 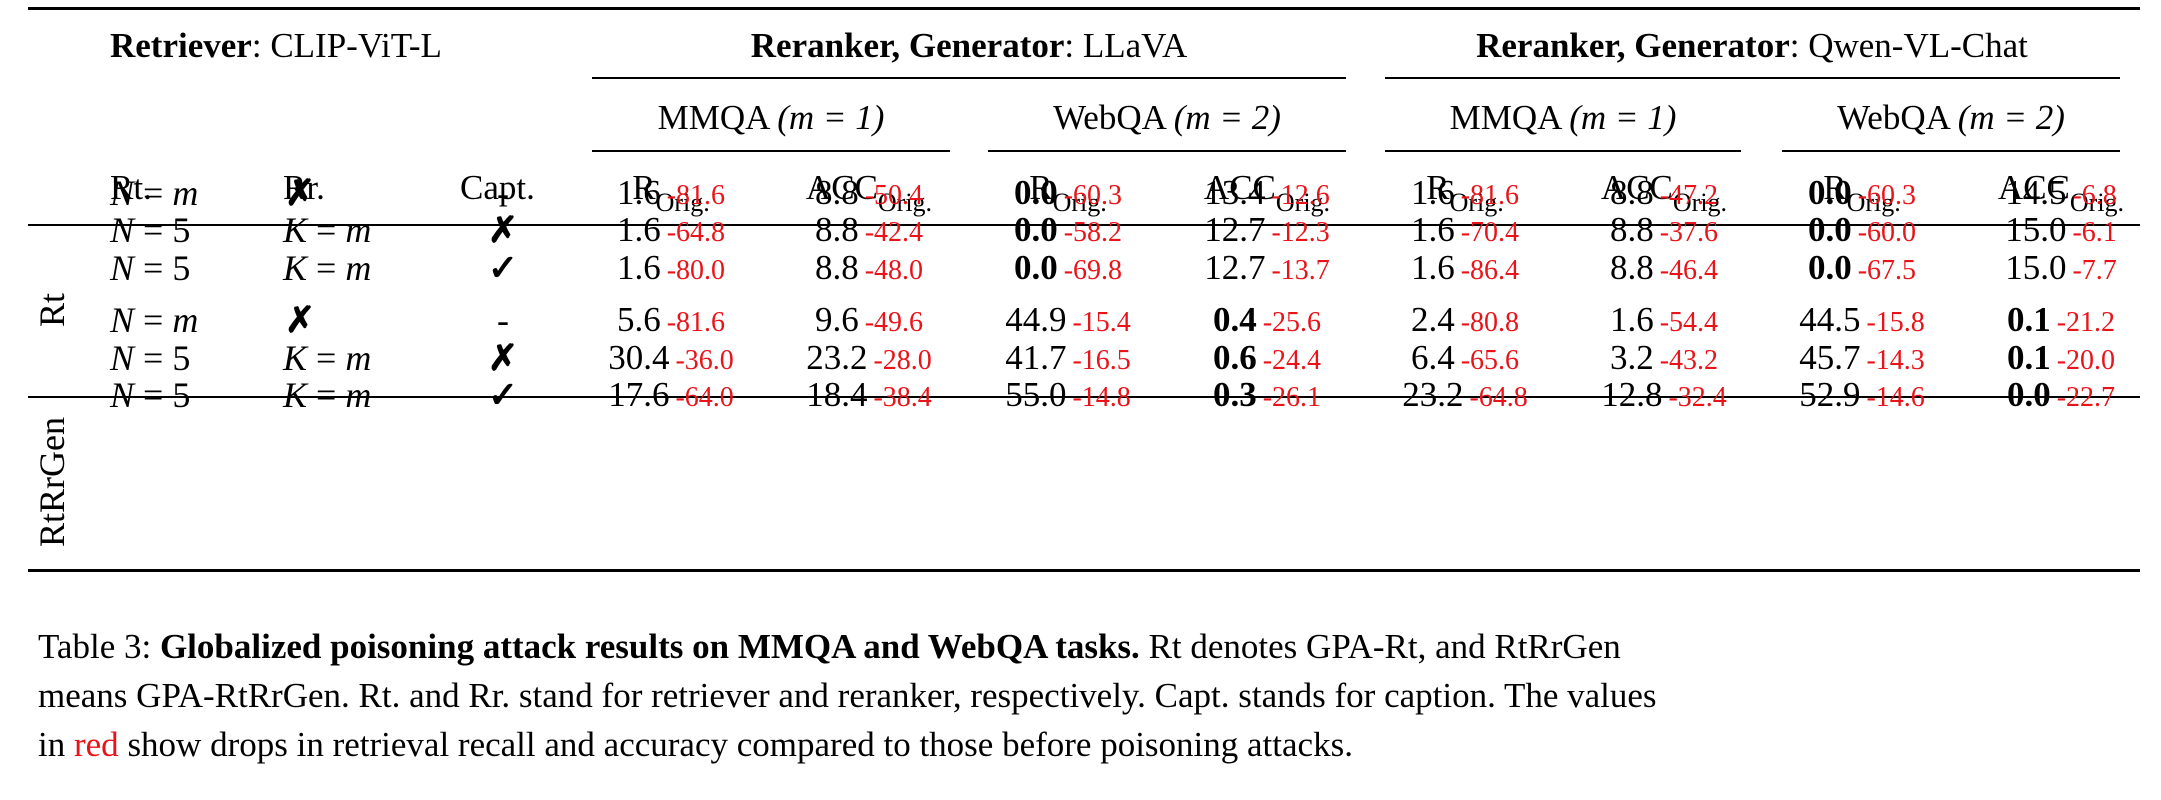 I want to click on table-cell: 1.6 -86.4, so click(x=1465, y=267).